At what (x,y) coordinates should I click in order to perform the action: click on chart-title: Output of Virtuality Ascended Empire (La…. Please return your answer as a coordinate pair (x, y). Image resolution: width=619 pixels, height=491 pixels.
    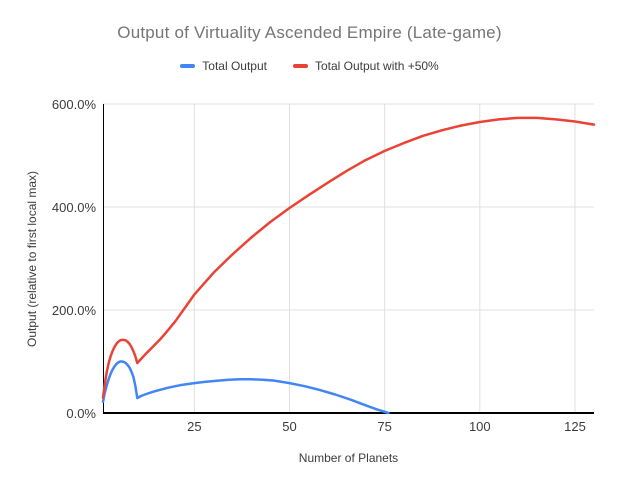
    Looking at the image, I should click on (309, 32).